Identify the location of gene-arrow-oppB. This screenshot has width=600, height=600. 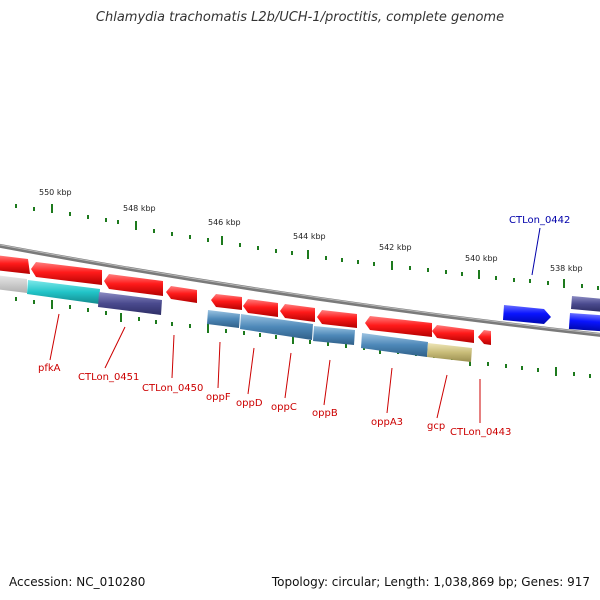
(337, 319).